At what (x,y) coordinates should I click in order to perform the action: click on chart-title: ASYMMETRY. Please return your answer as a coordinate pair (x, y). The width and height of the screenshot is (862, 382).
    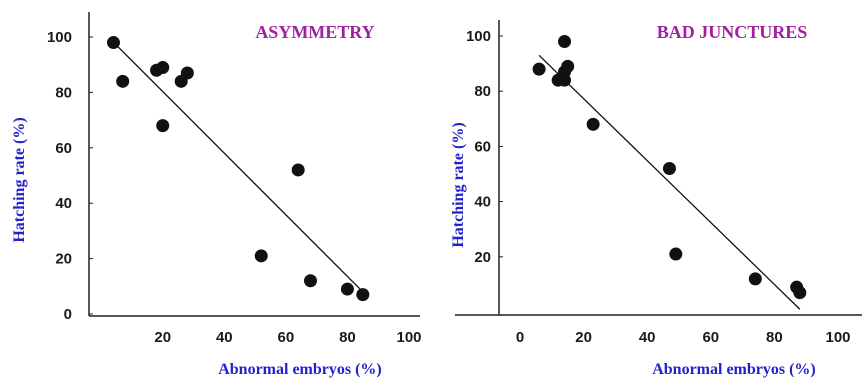
    Looking at the image, I should click on (314, 32).